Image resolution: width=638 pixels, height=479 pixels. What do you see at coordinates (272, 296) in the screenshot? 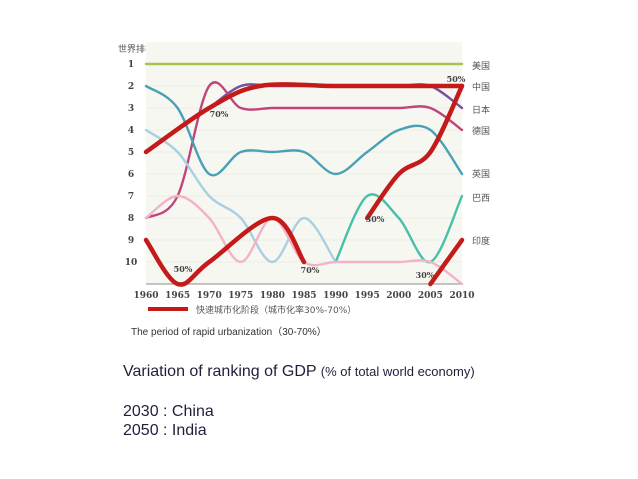
I see `x-tick-label: 1980` at bounding box center [272, 296].